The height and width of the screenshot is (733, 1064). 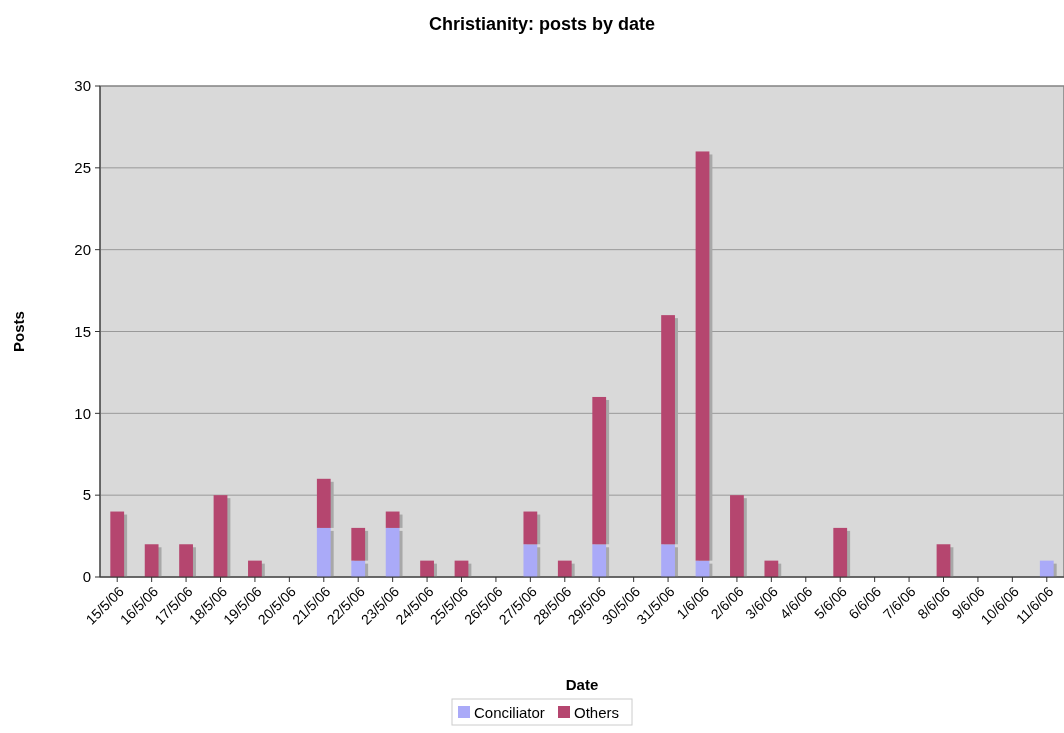 What do you see at coordinates (82, 331) in the screenshot?
I see `y-tick-label: 15` at bounding box center [82, 331].